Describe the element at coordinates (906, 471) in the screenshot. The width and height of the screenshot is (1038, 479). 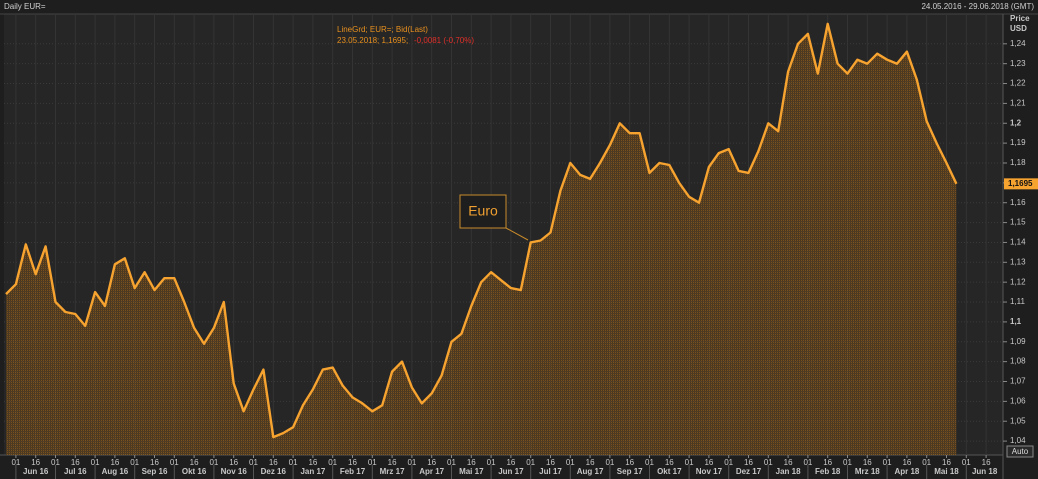
I see `month-label: Apr 18` at that location.